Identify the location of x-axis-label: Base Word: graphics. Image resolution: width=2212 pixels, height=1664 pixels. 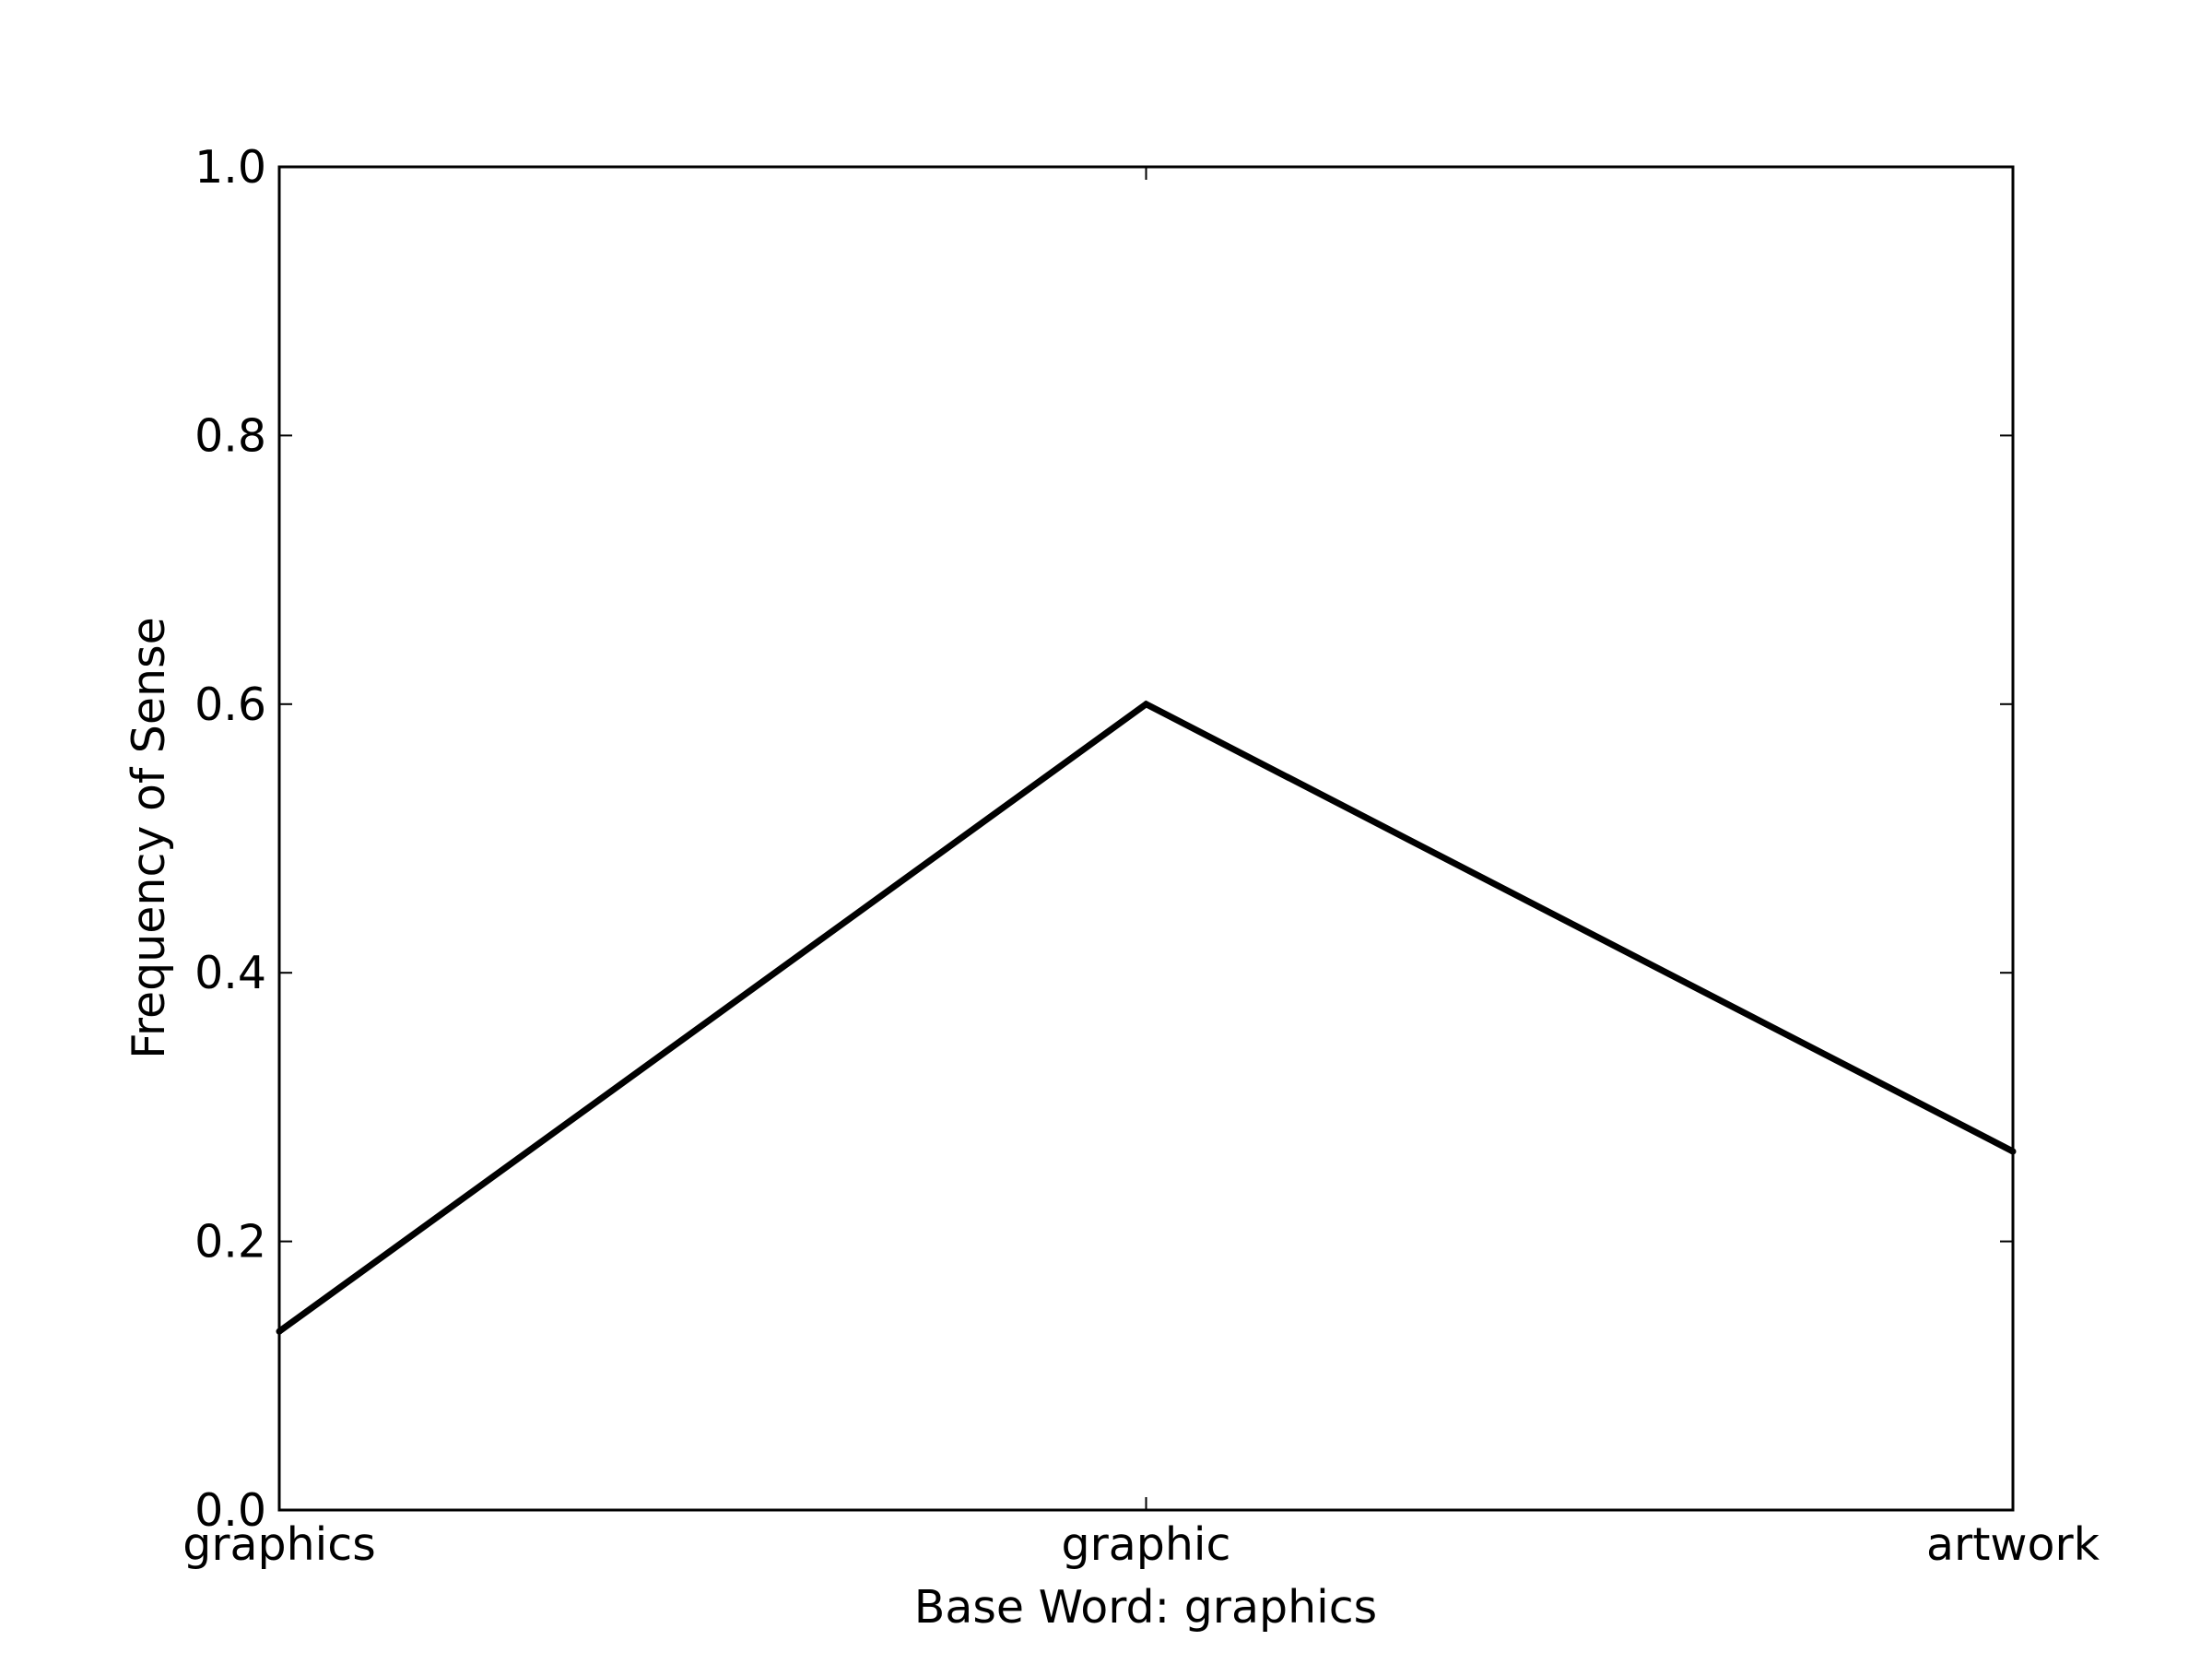
(1145, 1607).